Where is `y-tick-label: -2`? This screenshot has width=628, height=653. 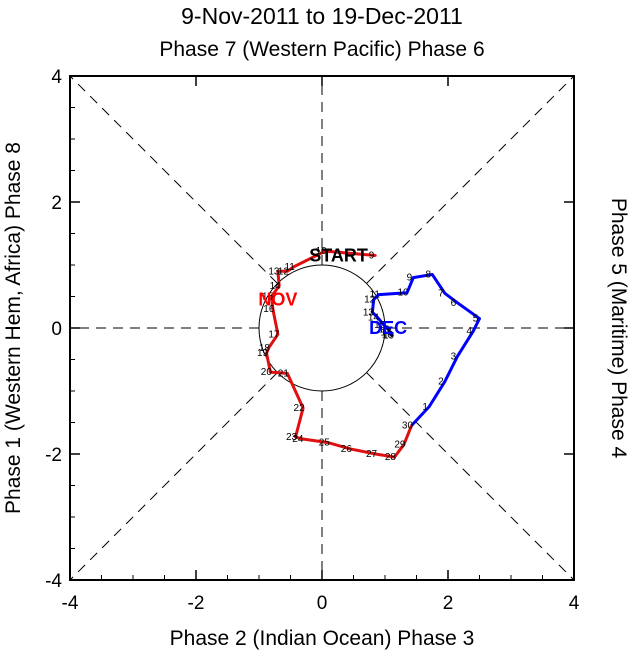 y-tick-label: -2 is located at coordinates (53, 455).